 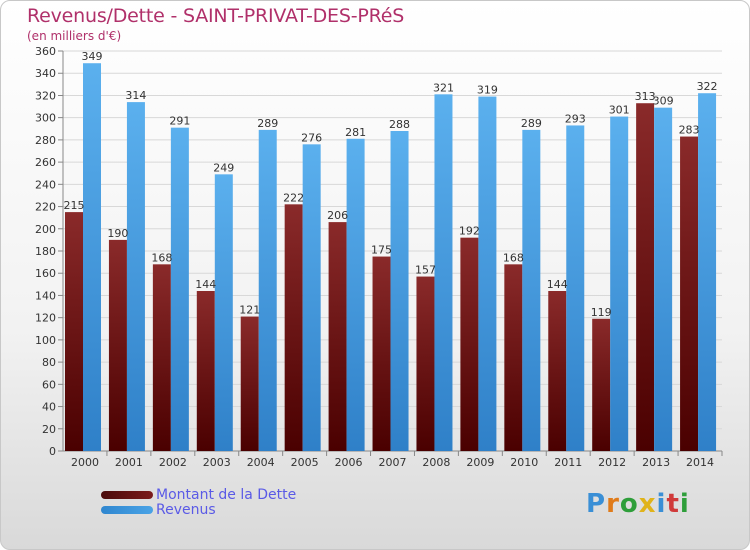 I want to click on proxiti-logo: Proxiti, so click(x=638, y=504).